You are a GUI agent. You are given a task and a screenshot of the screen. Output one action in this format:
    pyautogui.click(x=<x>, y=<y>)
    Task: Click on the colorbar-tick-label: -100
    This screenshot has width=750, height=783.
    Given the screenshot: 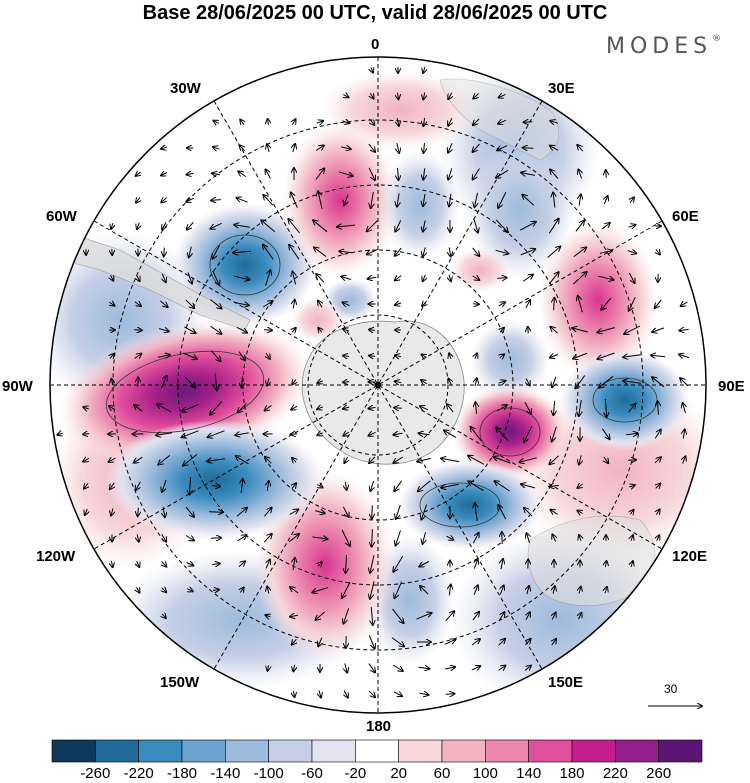 What is the action you would take?
    pyautogui.click(x=268, y=773)
    